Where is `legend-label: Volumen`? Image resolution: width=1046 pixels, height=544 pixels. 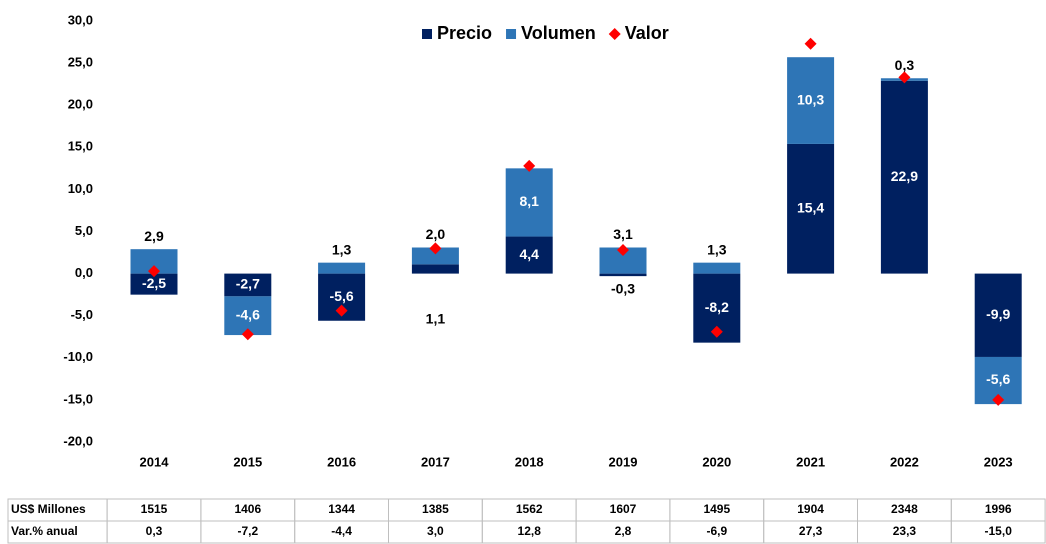
legend-label: Volumen is located at coordinates (558, 33).